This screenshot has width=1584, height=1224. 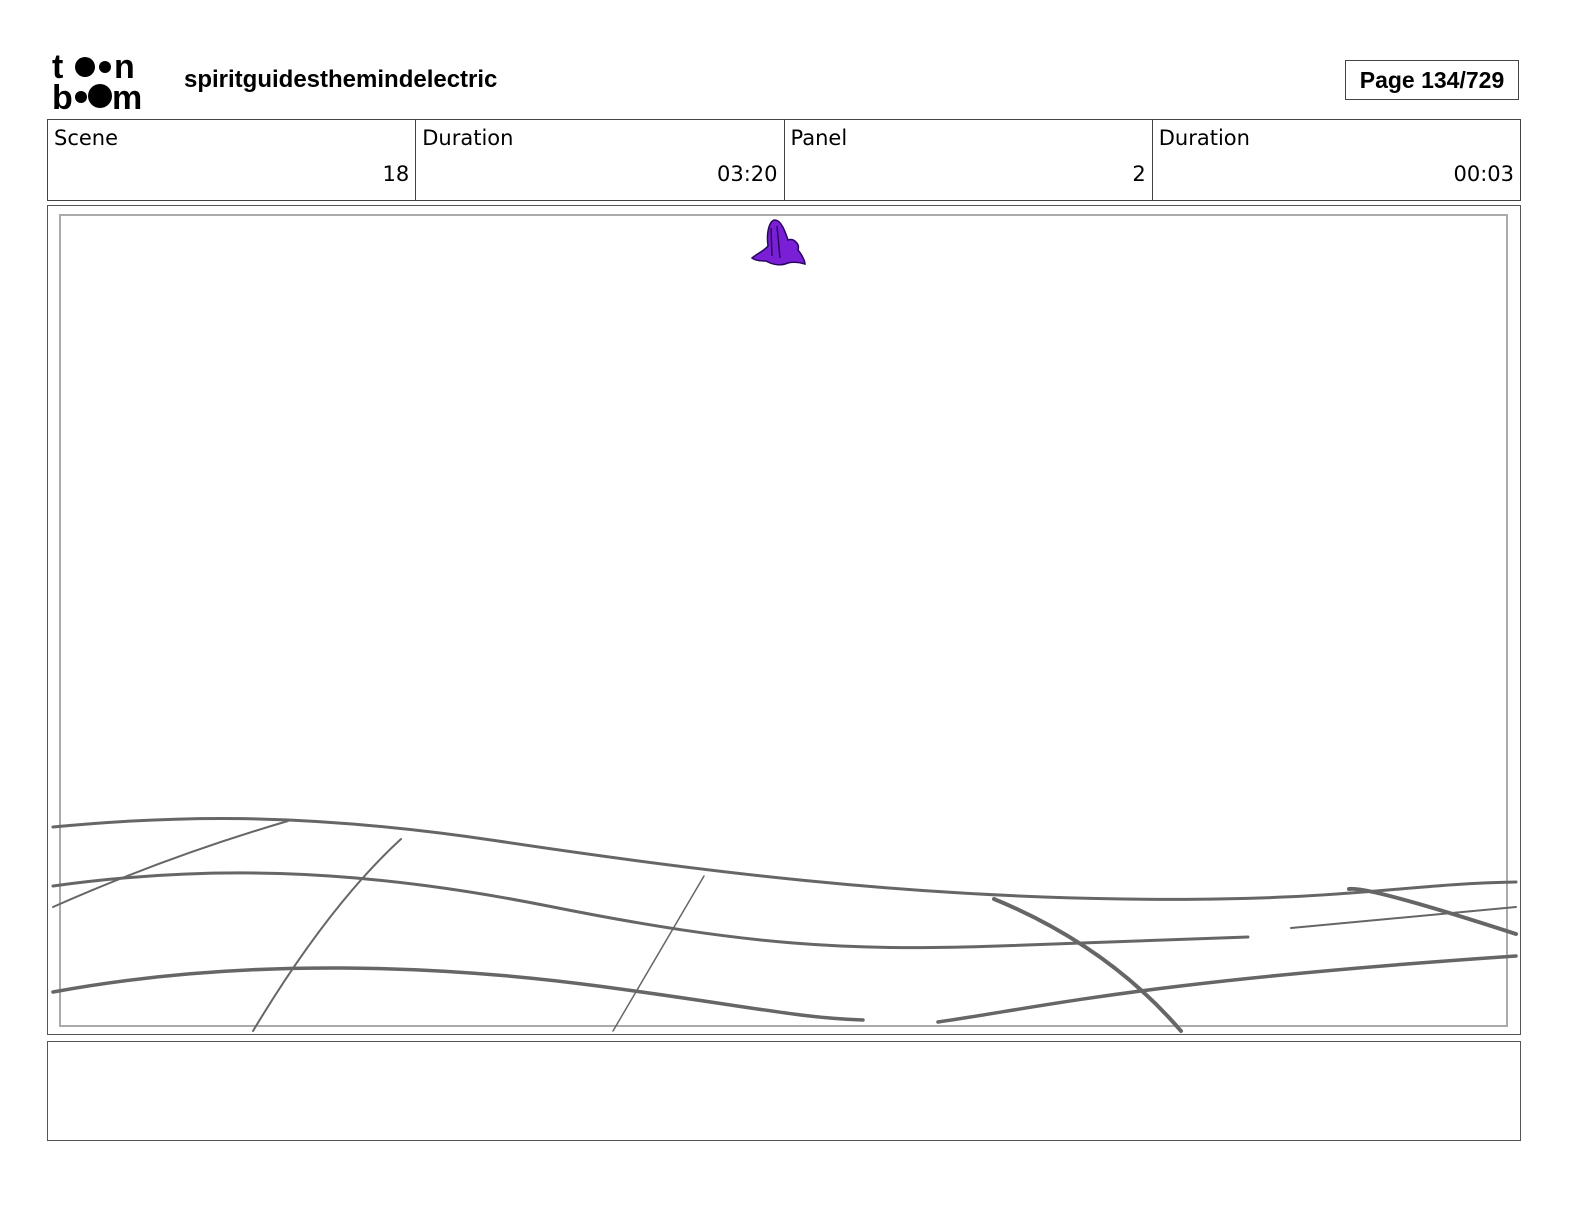 I want to click on svg-text: m, so click(x=127, y=95).